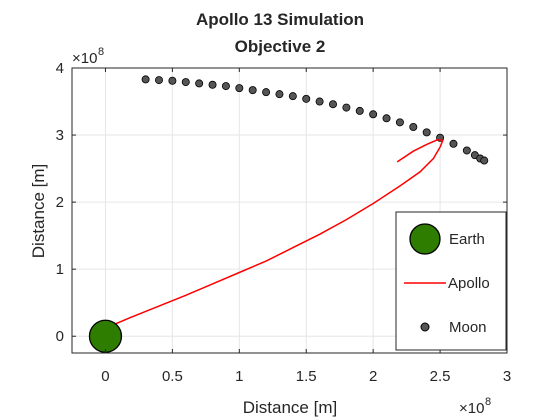  What do you see at coordinates (60, 269) in the screenshot?
I see `y-tick-label: 1` at bounding box center [60, 269].